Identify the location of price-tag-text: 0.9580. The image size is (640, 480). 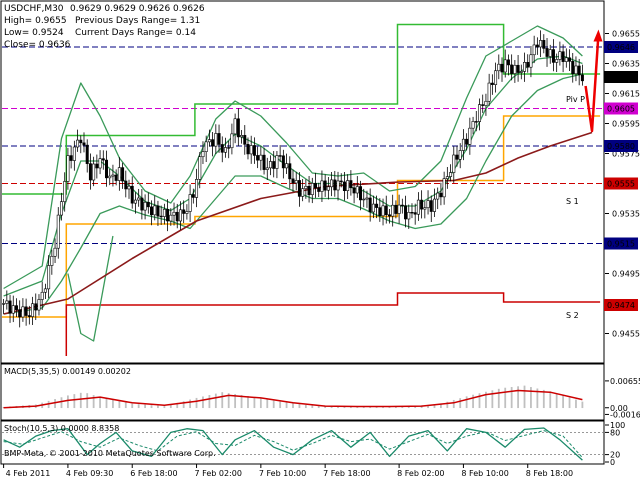
(621, 146).